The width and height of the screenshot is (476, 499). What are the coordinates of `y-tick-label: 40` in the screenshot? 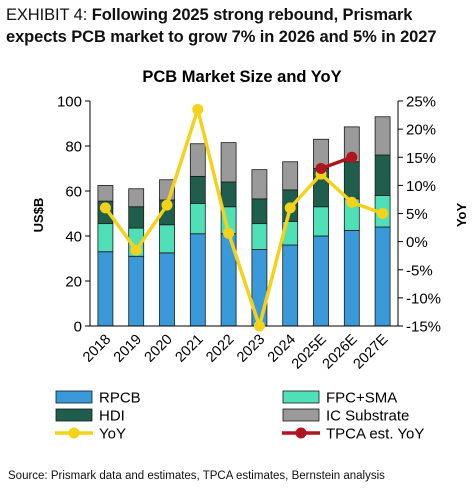 It's located at (73, 237).